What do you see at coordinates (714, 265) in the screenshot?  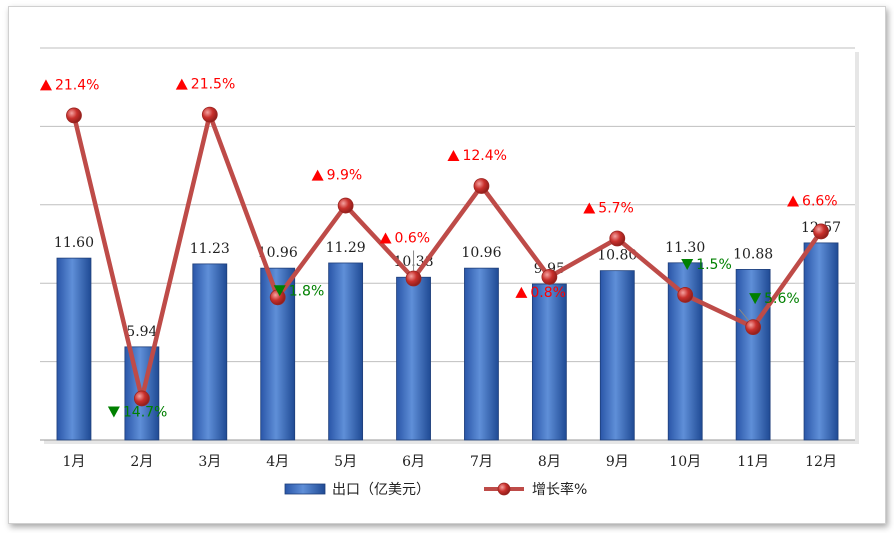 I see `growth-value-label: 1.5%` at bounding box center [714, 265].